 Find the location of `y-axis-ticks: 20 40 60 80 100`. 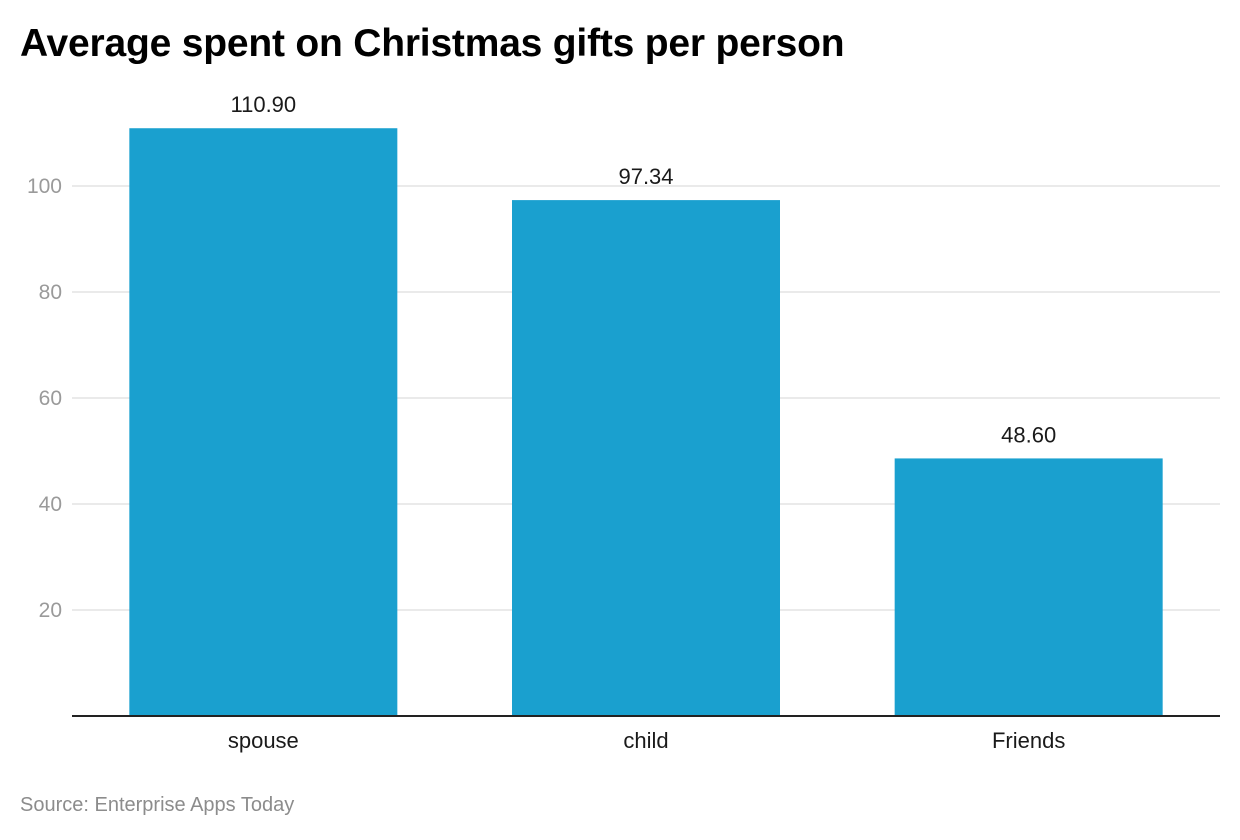

y-axis-ticks: 20 40 60 80 100 is located at coordinates (44, 398).